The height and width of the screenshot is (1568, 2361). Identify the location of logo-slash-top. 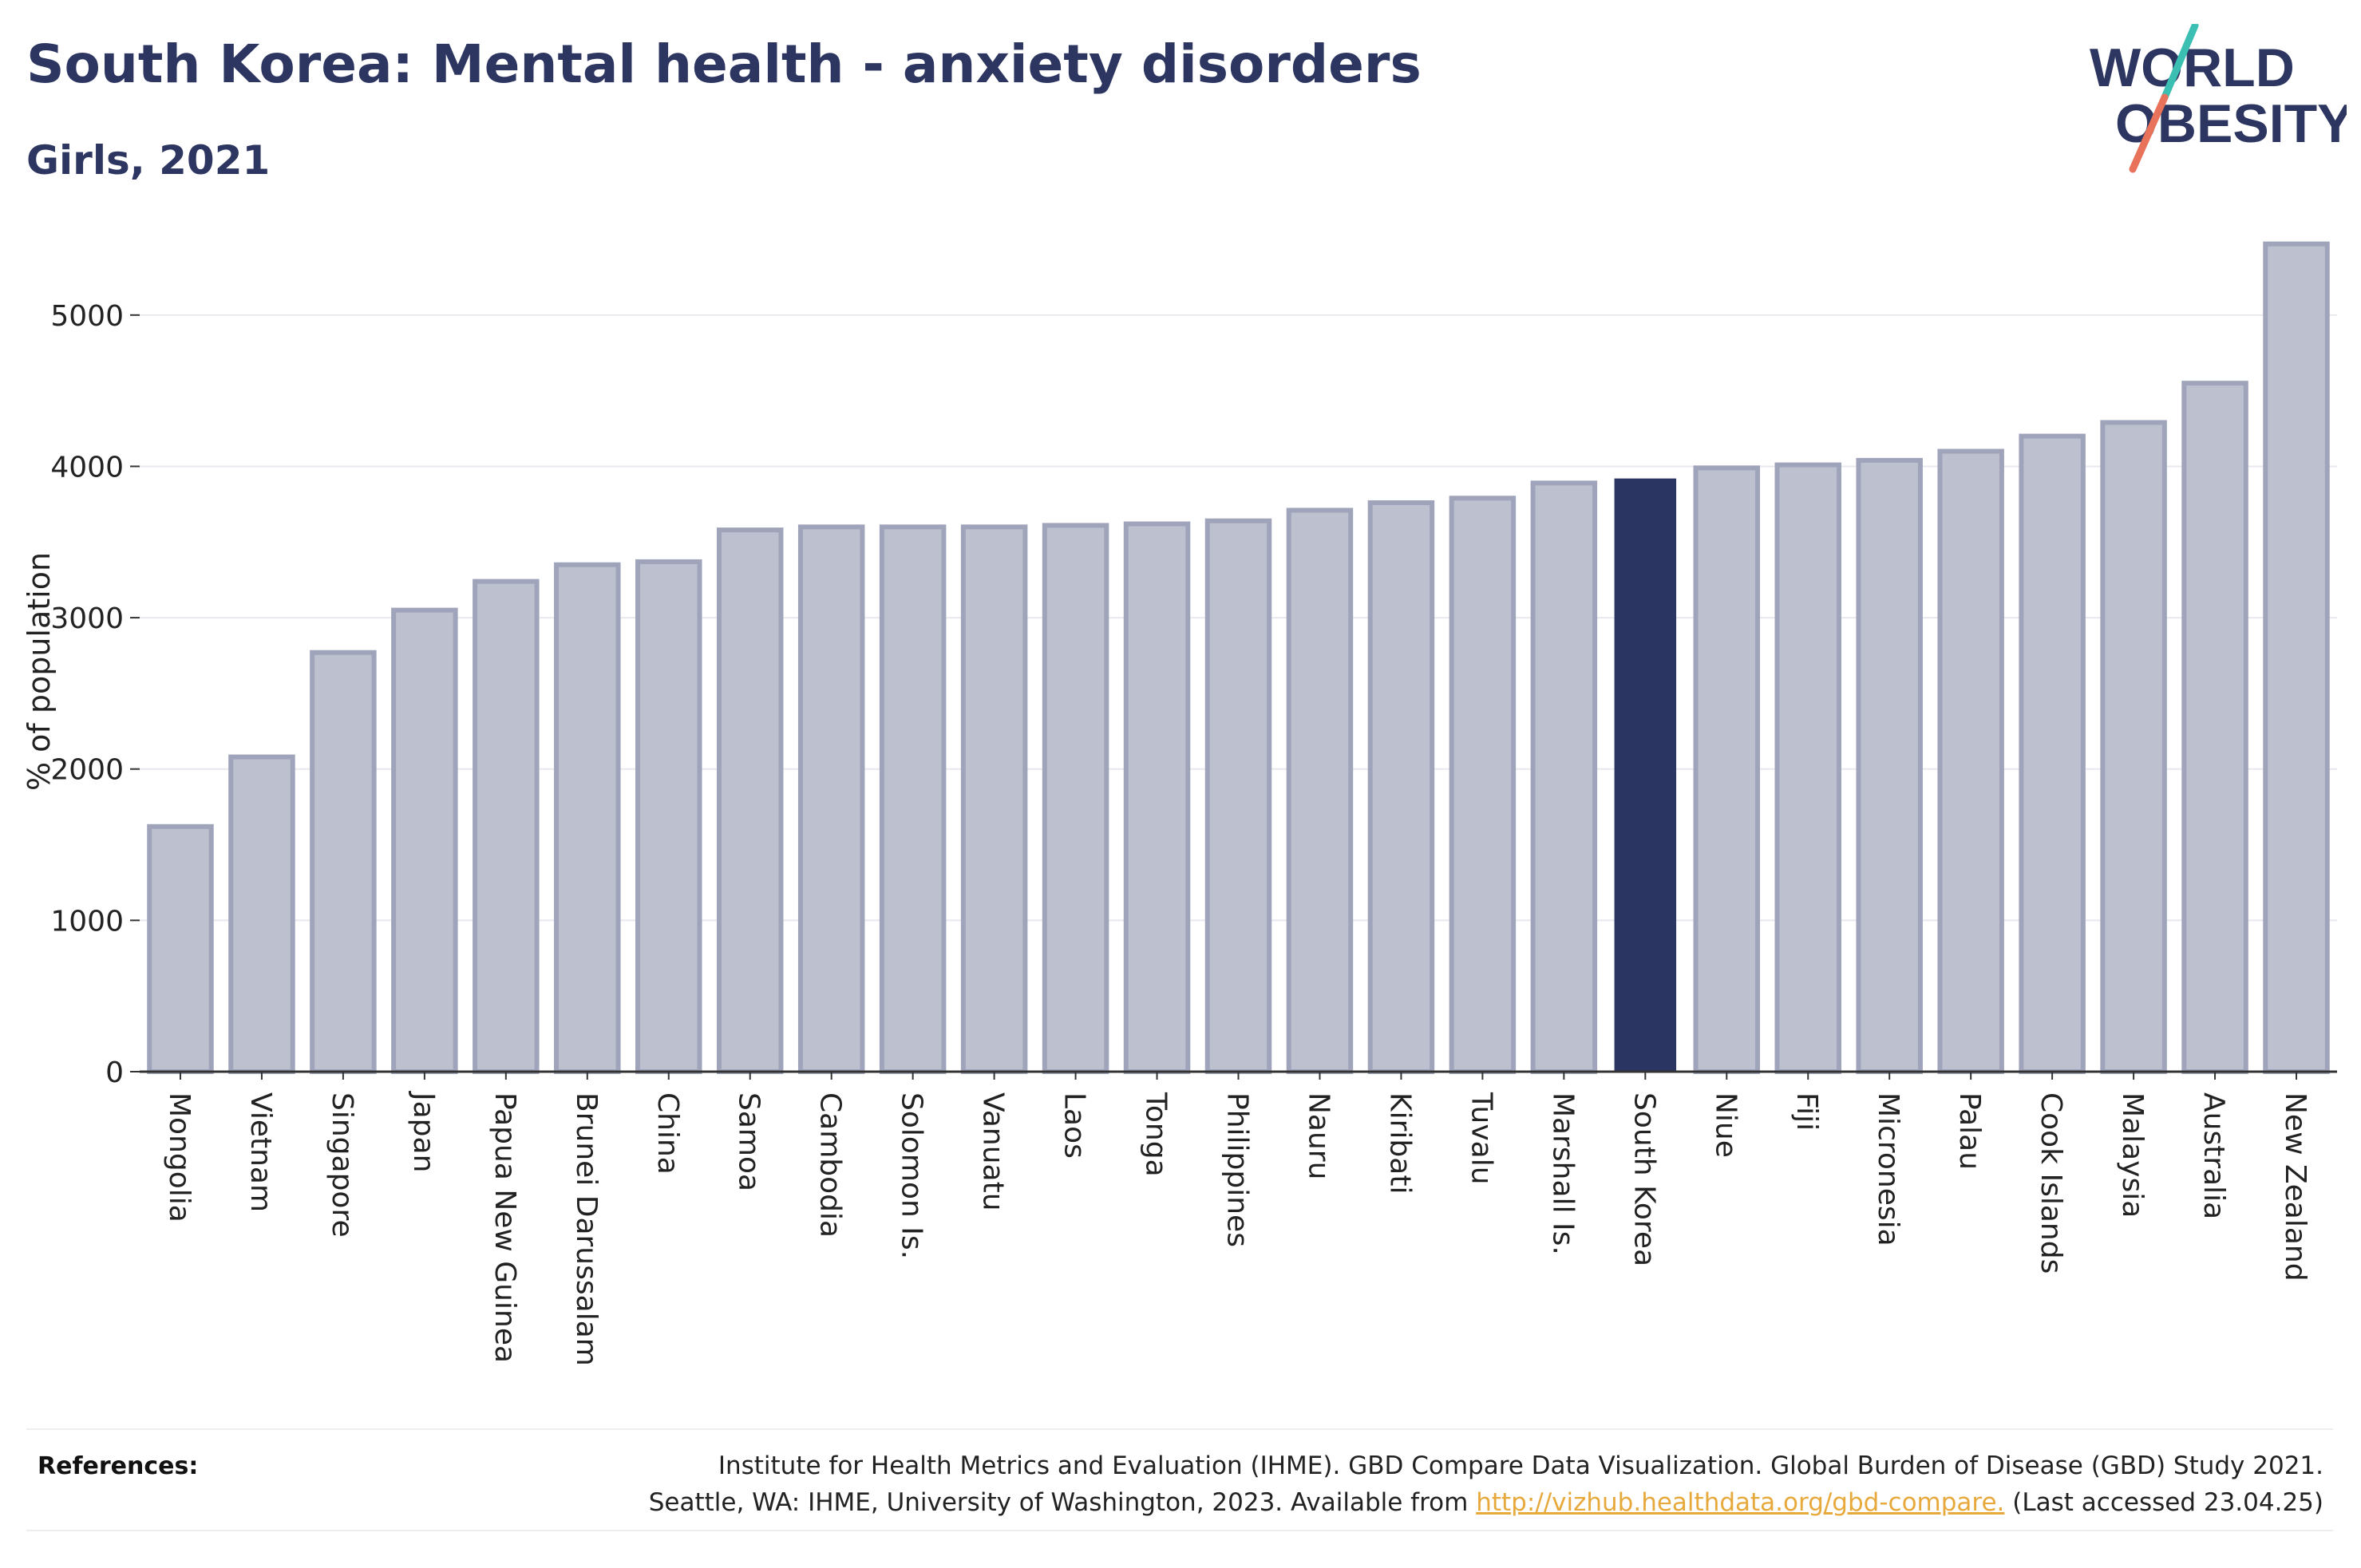
(2180, 62).